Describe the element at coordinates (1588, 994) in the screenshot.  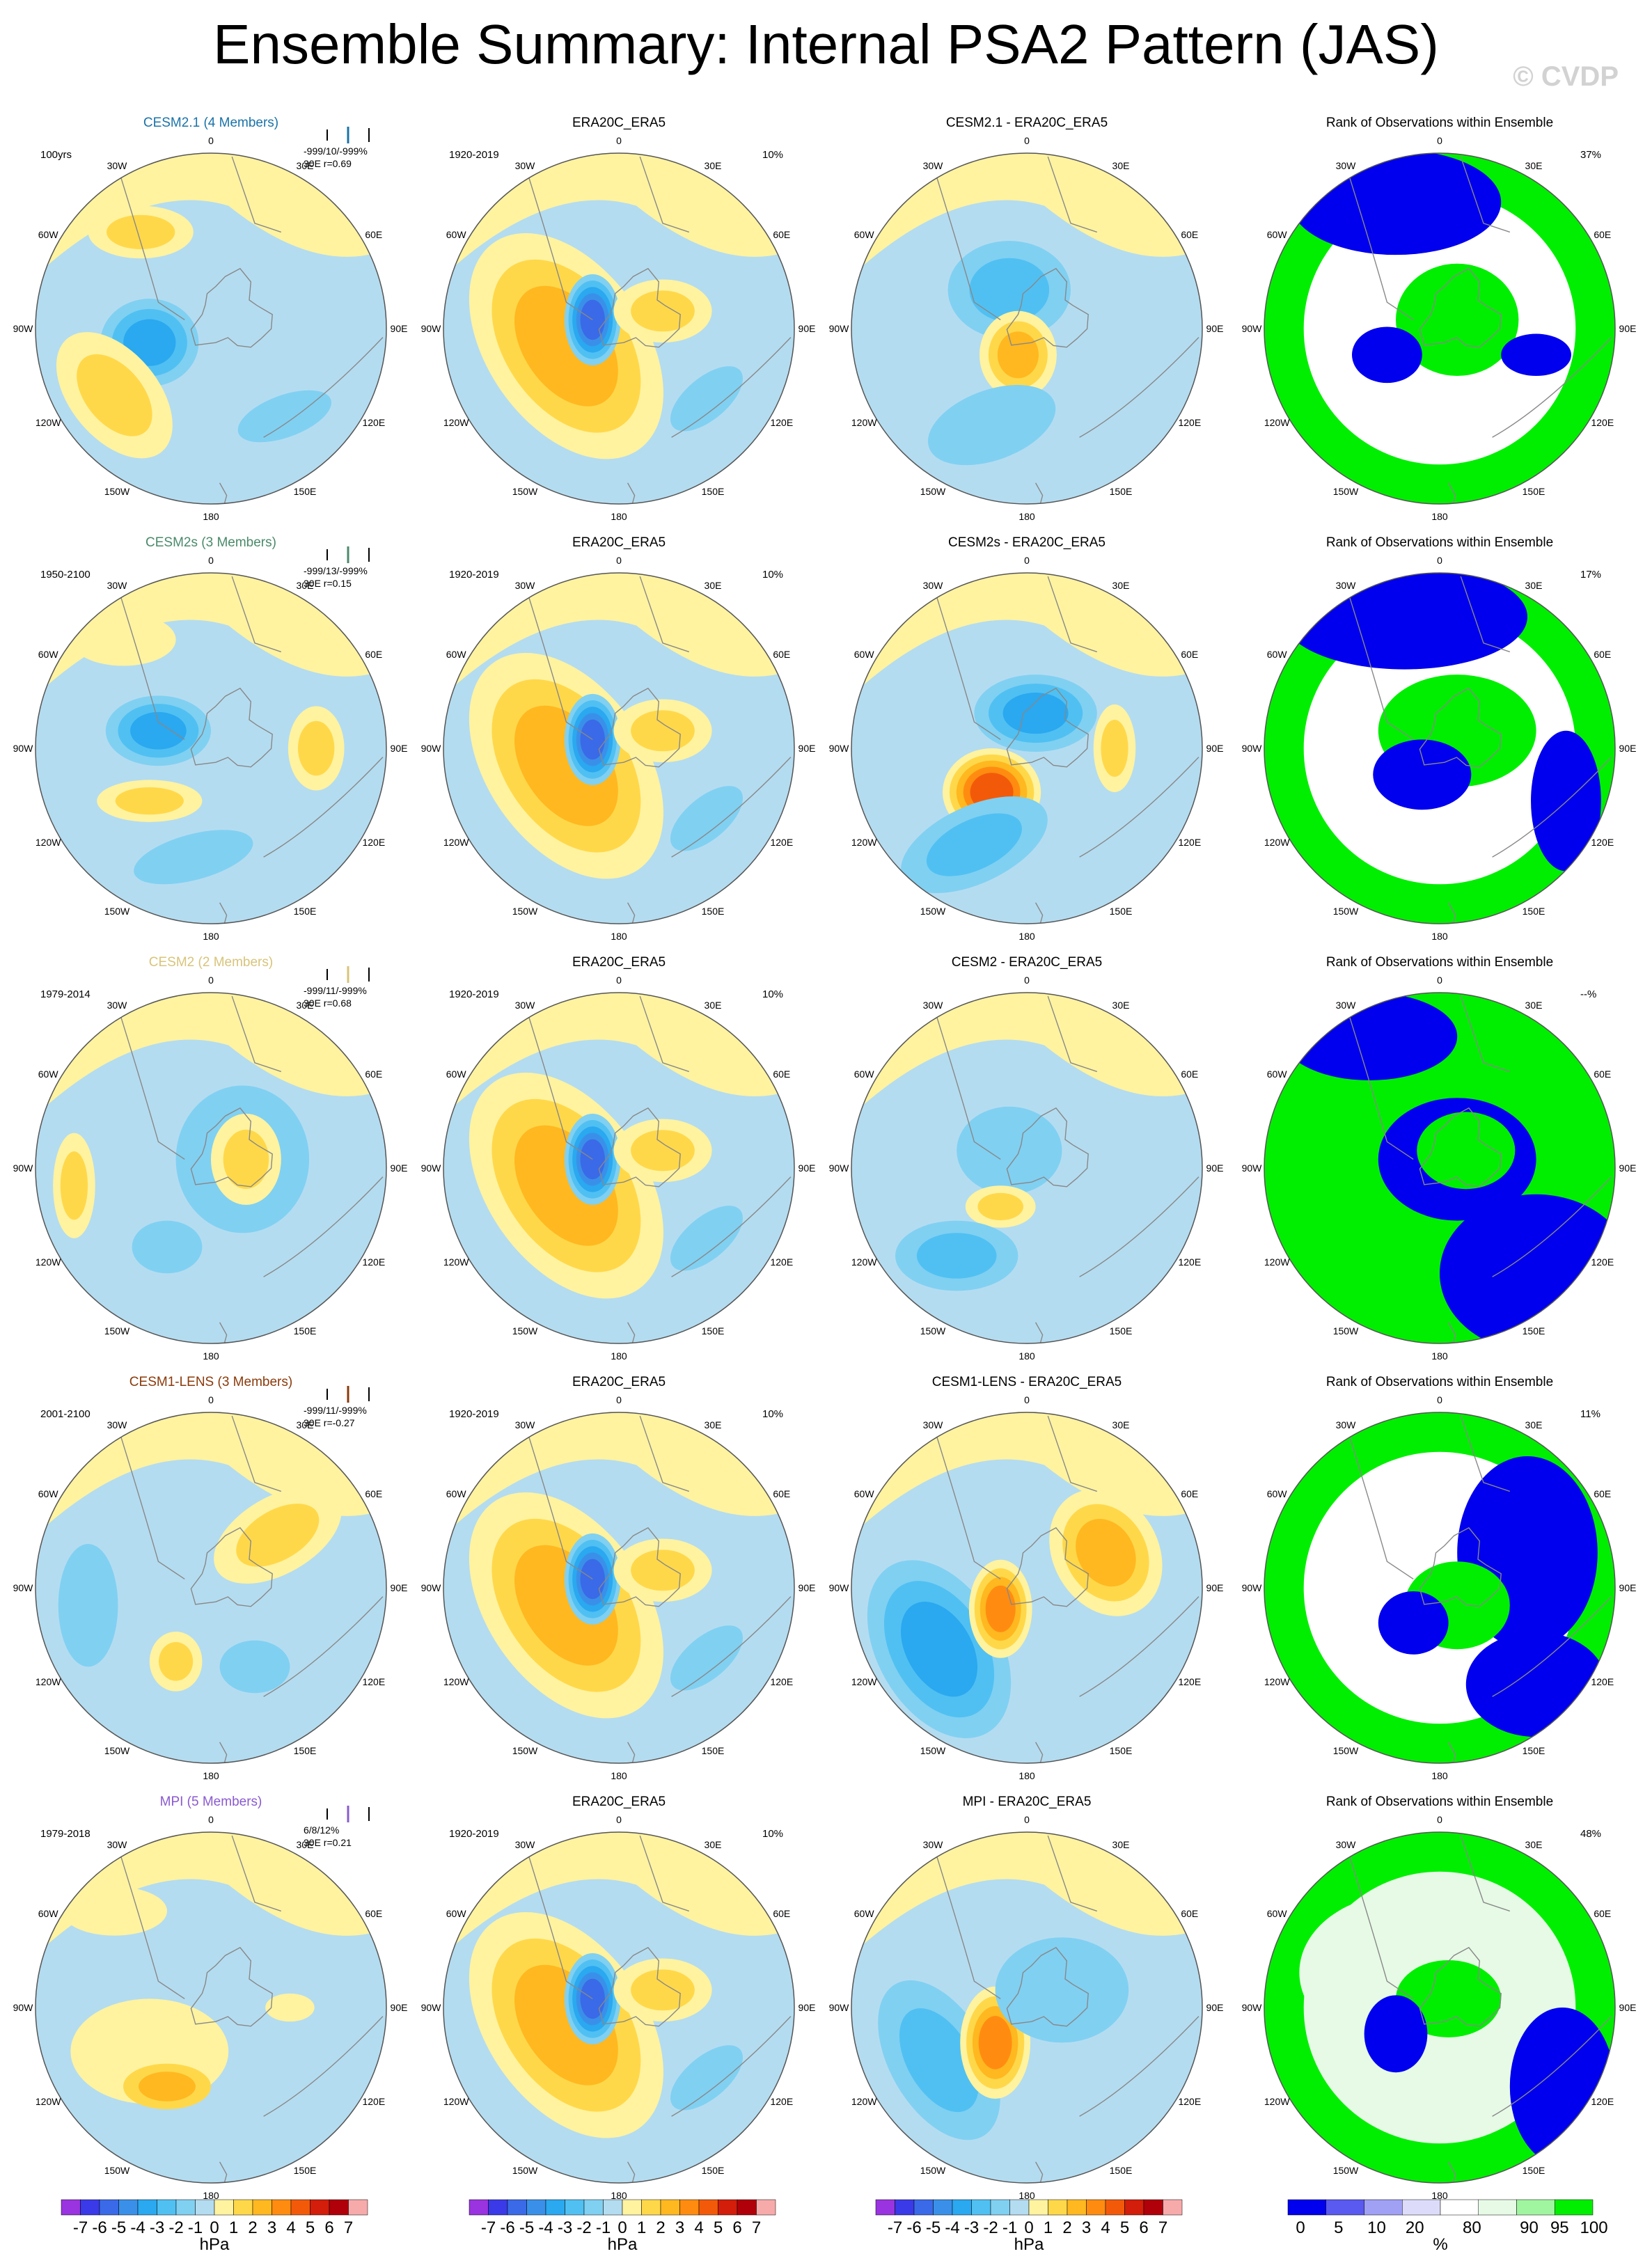
I see `rank-percent: --%` at that location.